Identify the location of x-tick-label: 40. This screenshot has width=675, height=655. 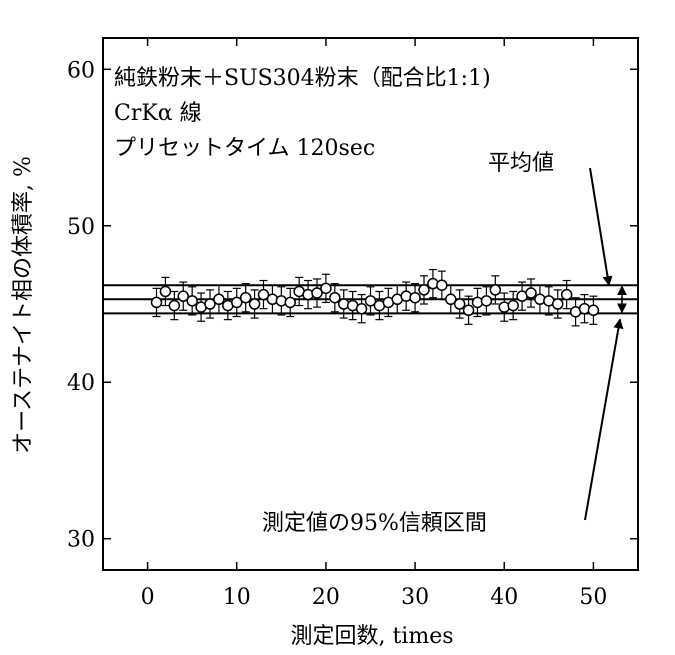
(504, 597).